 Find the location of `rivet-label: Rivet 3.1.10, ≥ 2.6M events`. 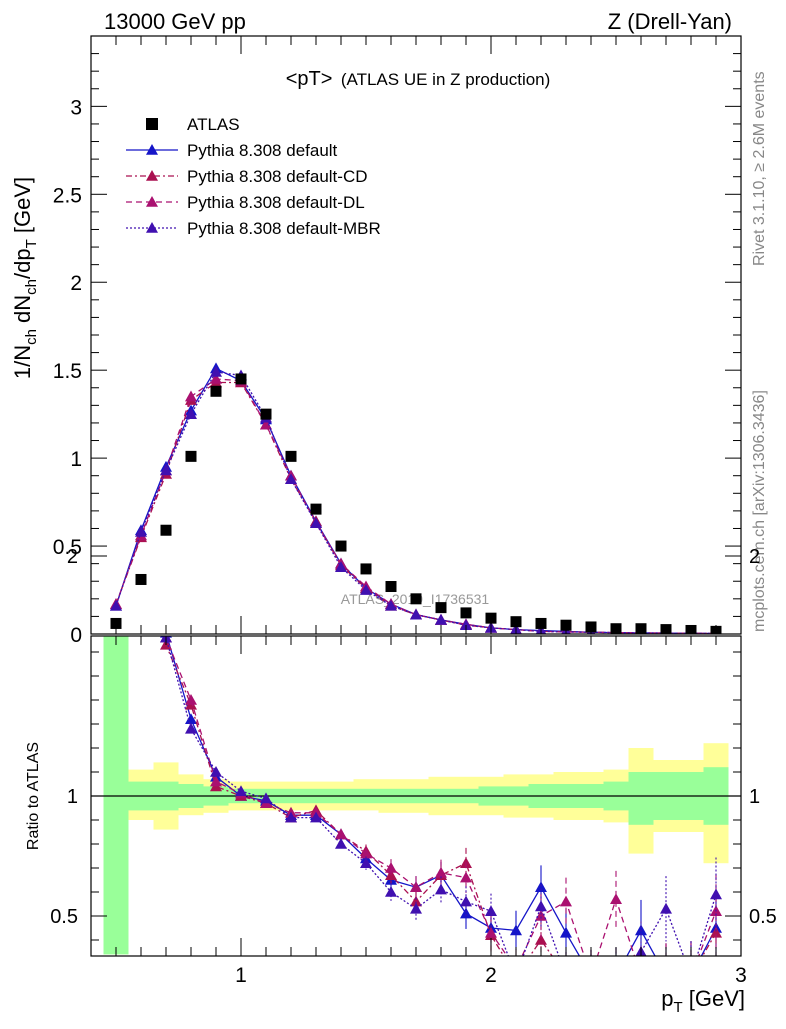

rivet-label: Rivet 3.1.10, ≥ 2.6M events is located at coordinates (759, 168).